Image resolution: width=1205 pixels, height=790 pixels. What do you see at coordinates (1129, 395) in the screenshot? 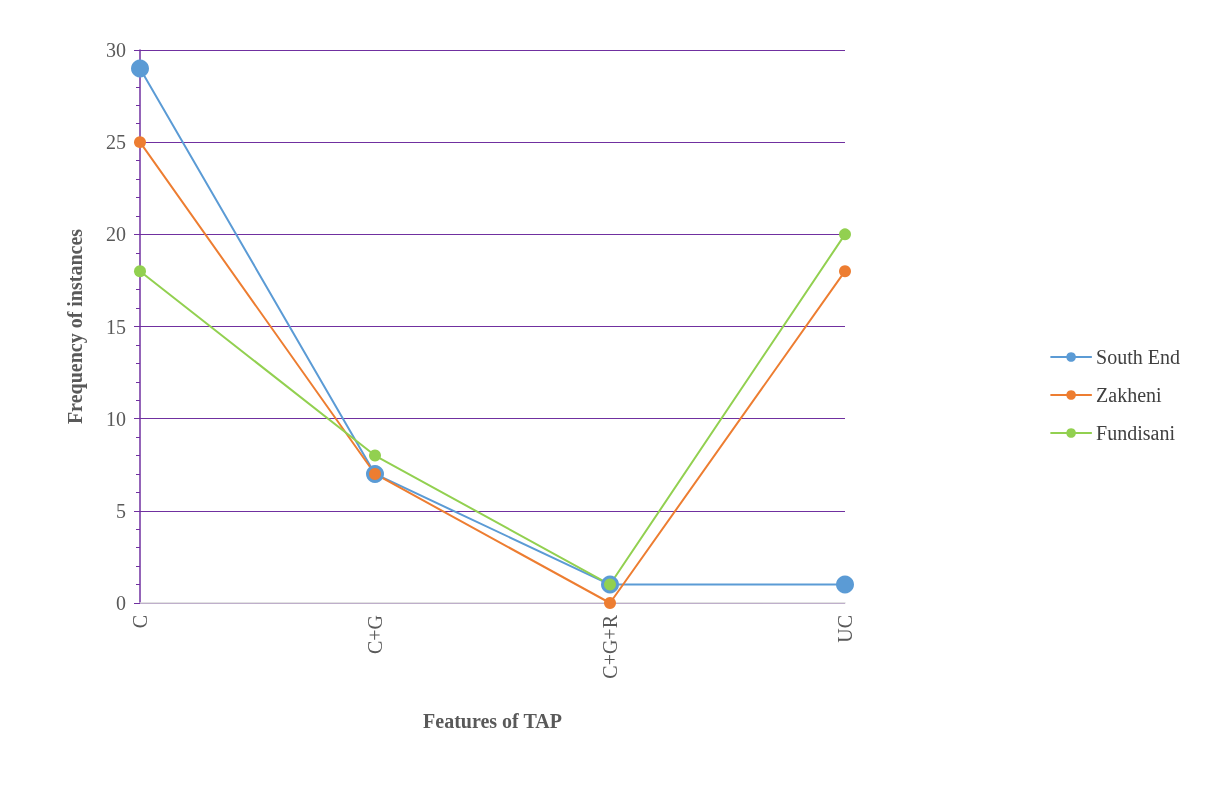
I see `legend-label: Zakheni` at bounding box center [1129, 395].